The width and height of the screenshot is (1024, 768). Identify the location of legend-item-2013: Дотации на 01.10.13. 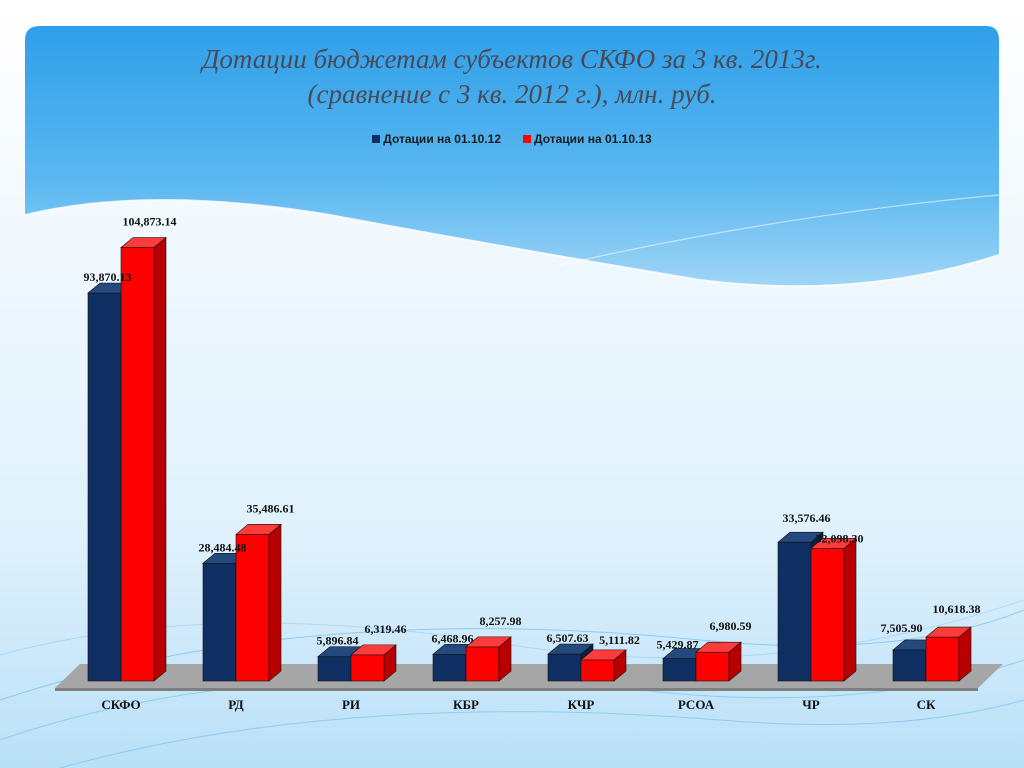
(587, 139).